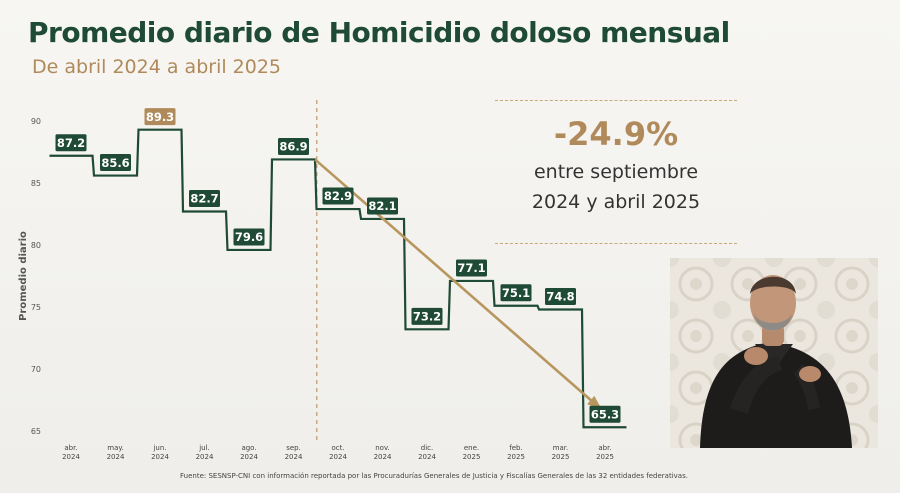  Describe the element at coordinates (383, 452) in the screenshot. I see `x-tick-label: nov. 2024` at that location.